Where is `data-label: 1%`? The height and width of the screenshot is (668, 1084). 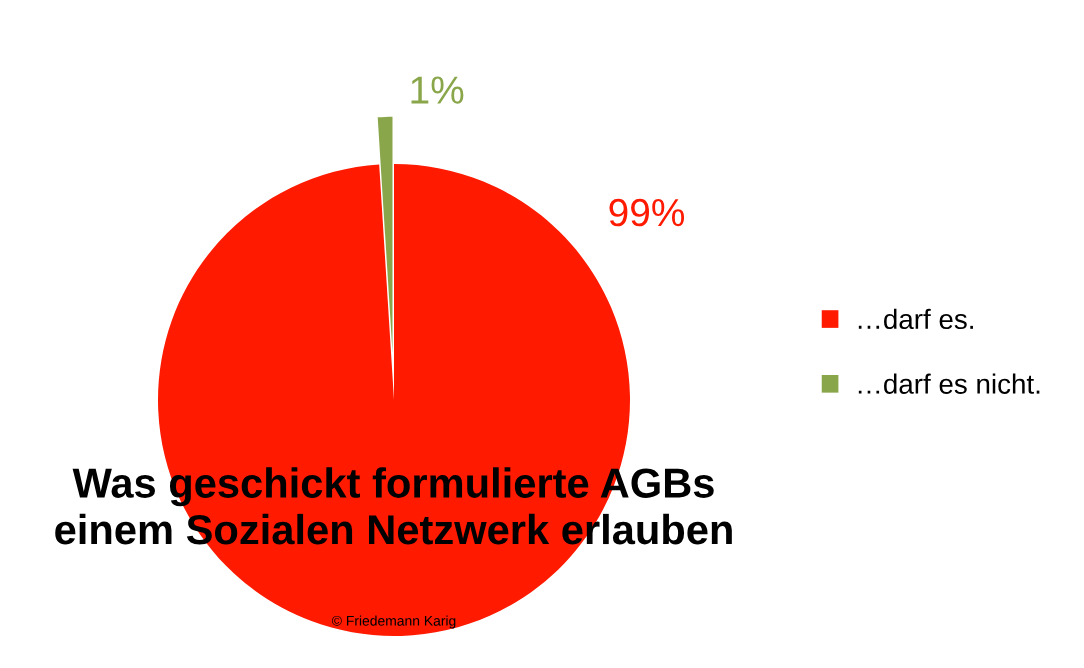
data-label: 1% is located at coordinates (437, 90).